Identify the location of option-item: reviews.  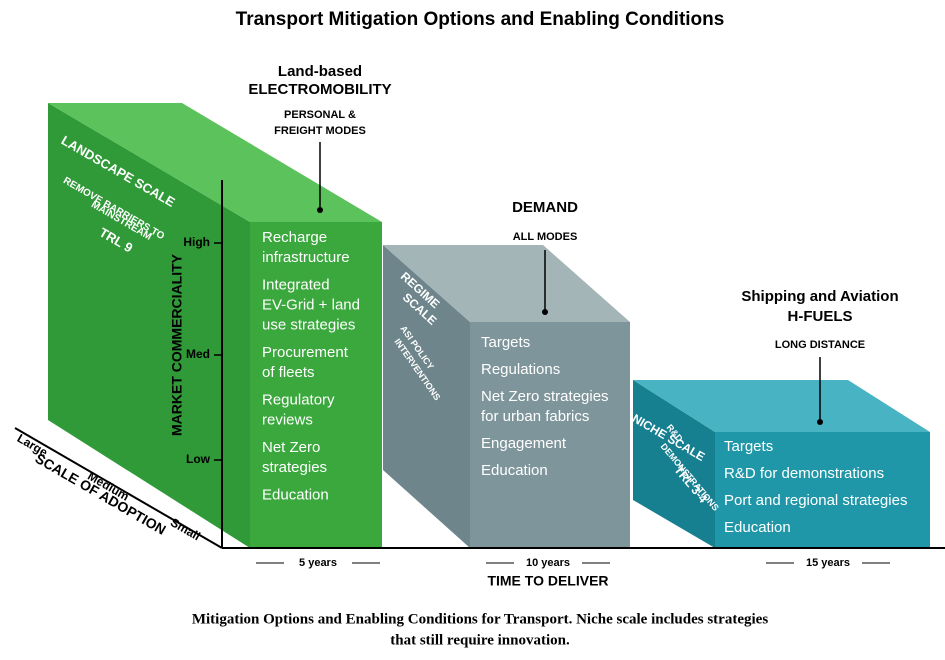
(287, 419).